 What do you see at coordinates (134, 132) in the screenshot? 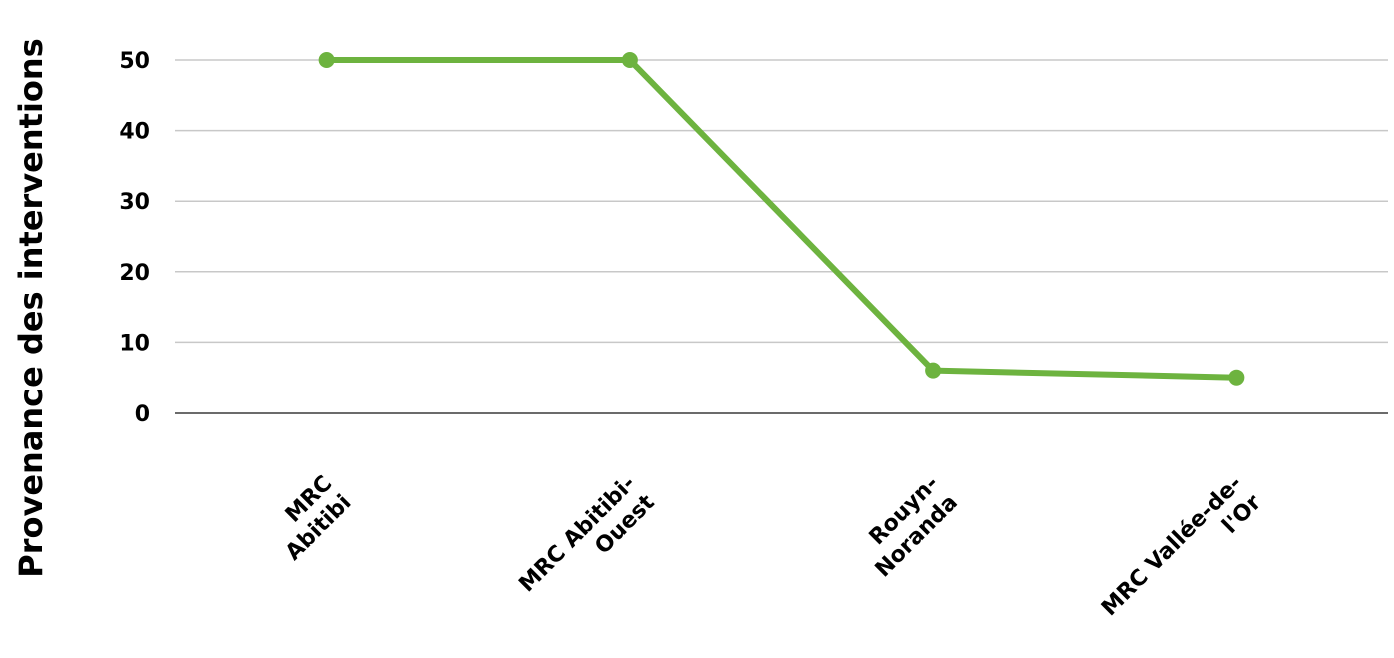
I see `y-tick-label: 40` at bounding box center [134, 132].